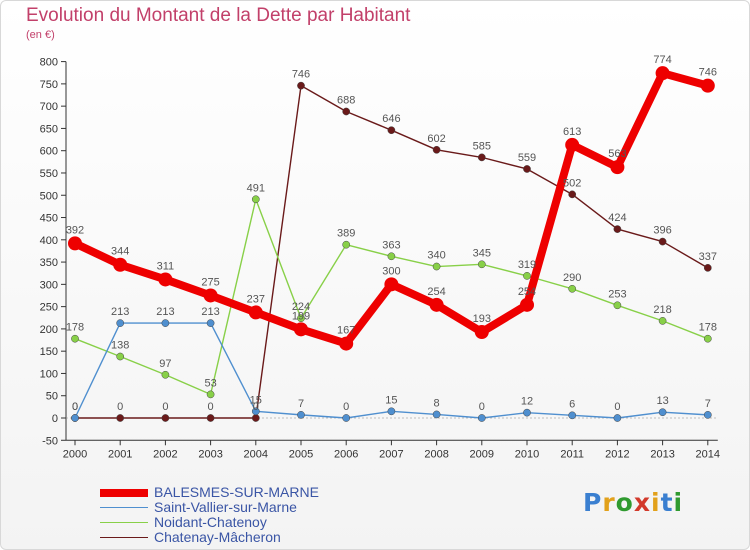 This screenshot has height=550, width=750. What do you see at coordinates (482, 454) in the screenshot?
I see `x-tick-label: 2009` at bounding box center [482, 454].